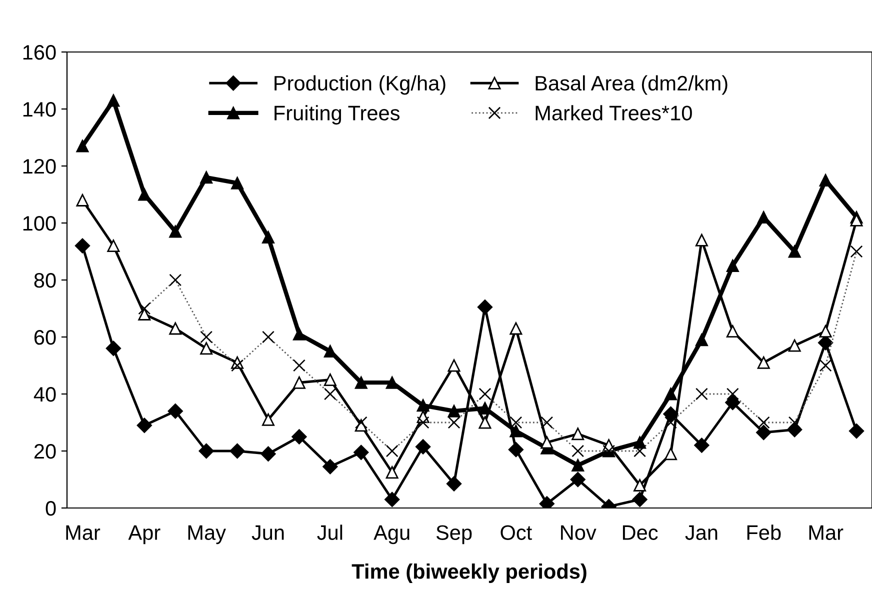 The width and height of the screenshot is (872, 597). What do you see at coordinates (268, 532) in the screenshot?
I see `x-tick-label: Jun` at bounding box center [268, 532].